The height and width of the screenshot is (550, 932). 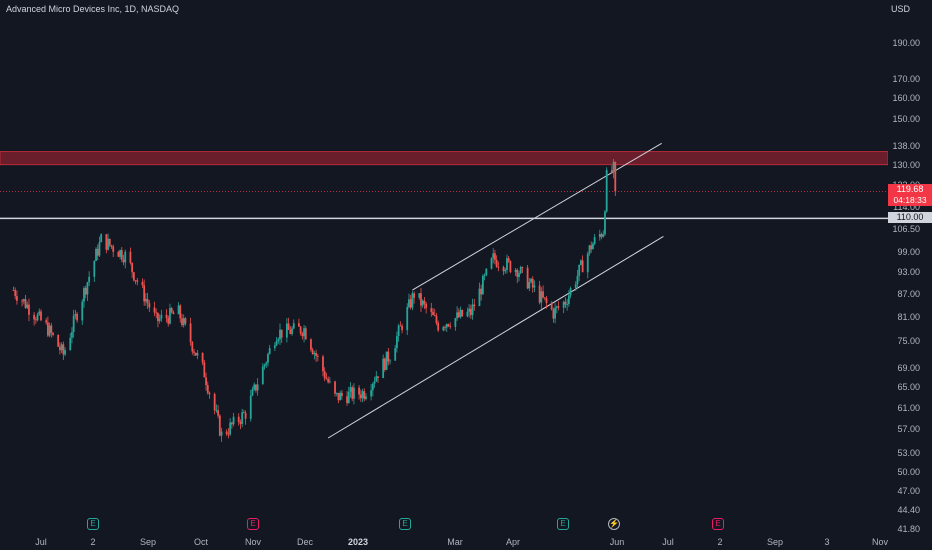 I want to click on price-tick-label: 47.00, so click(x=908, y=491).